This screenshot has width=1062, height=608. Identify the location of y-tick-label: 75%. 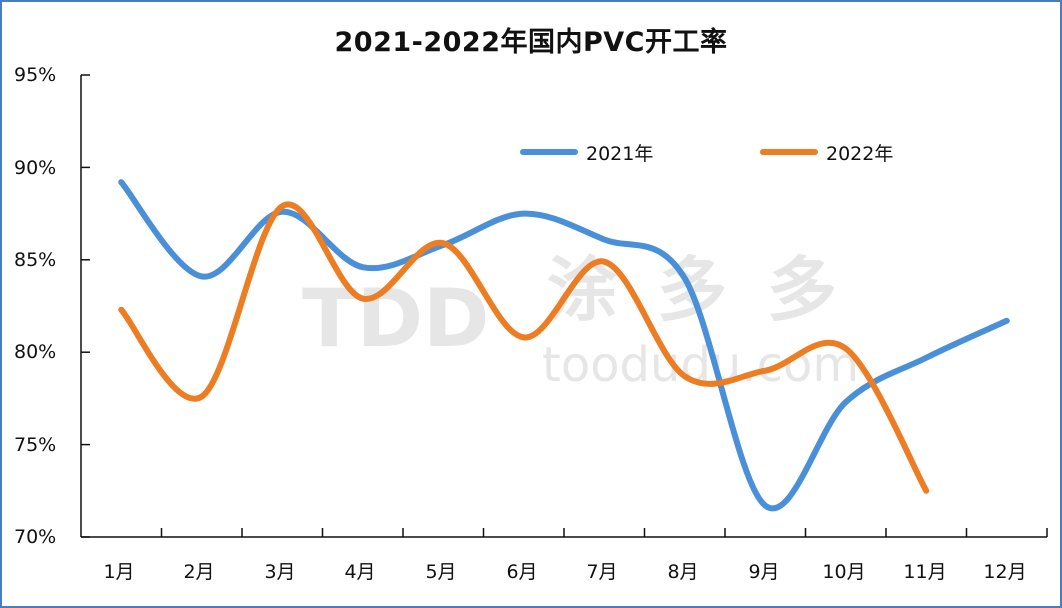
(35, 445).